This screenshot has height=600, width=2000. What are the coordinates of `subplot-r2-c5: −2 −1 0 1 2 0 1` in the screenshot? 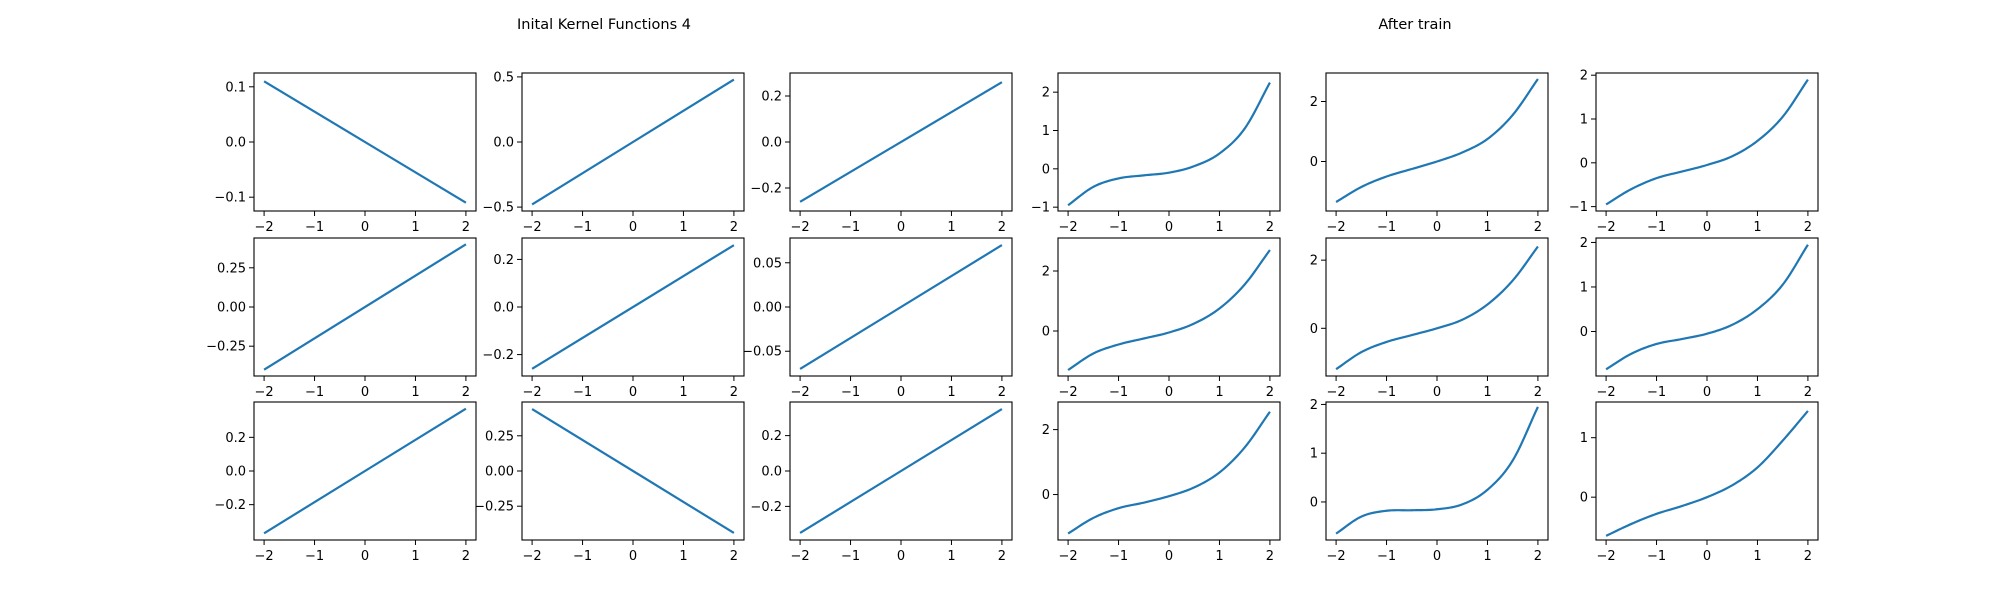 It's located at (1699, 482).